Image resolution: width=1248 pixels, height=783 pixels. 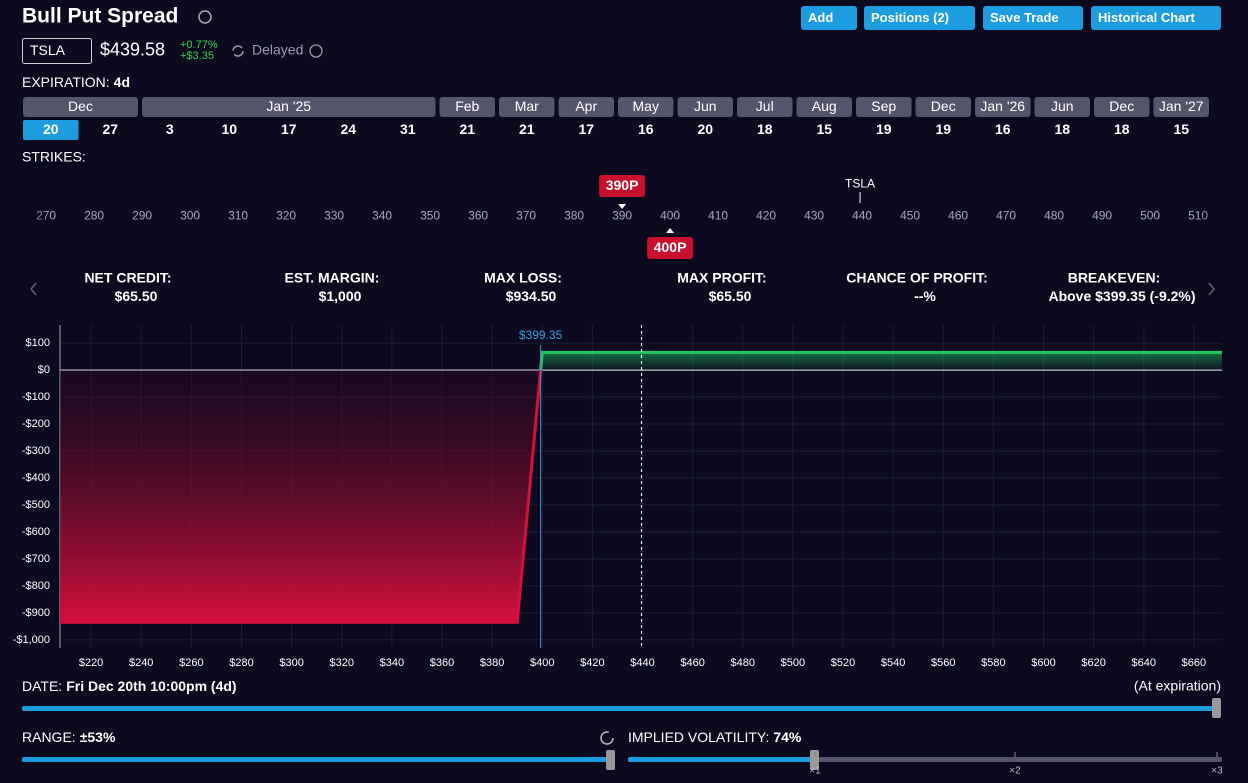 I want to click on x-tick-label: $420, so click(x=592, y=663).